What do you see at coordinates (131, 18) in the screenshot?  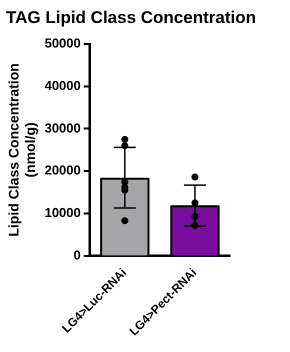 I see `chart-title: TAG Lipid Class Concentration` at bounding box center [131, 18].